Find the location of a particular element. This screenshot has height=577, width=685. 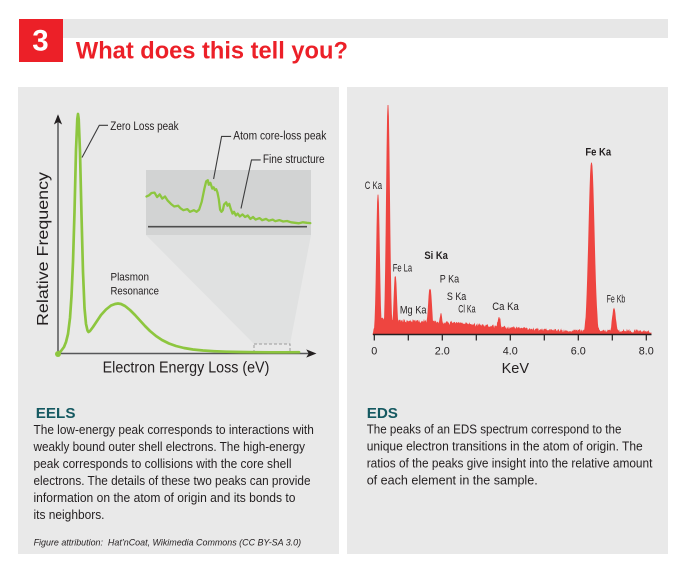

svg-text: 4.0 is located at coordinates (510, 351).